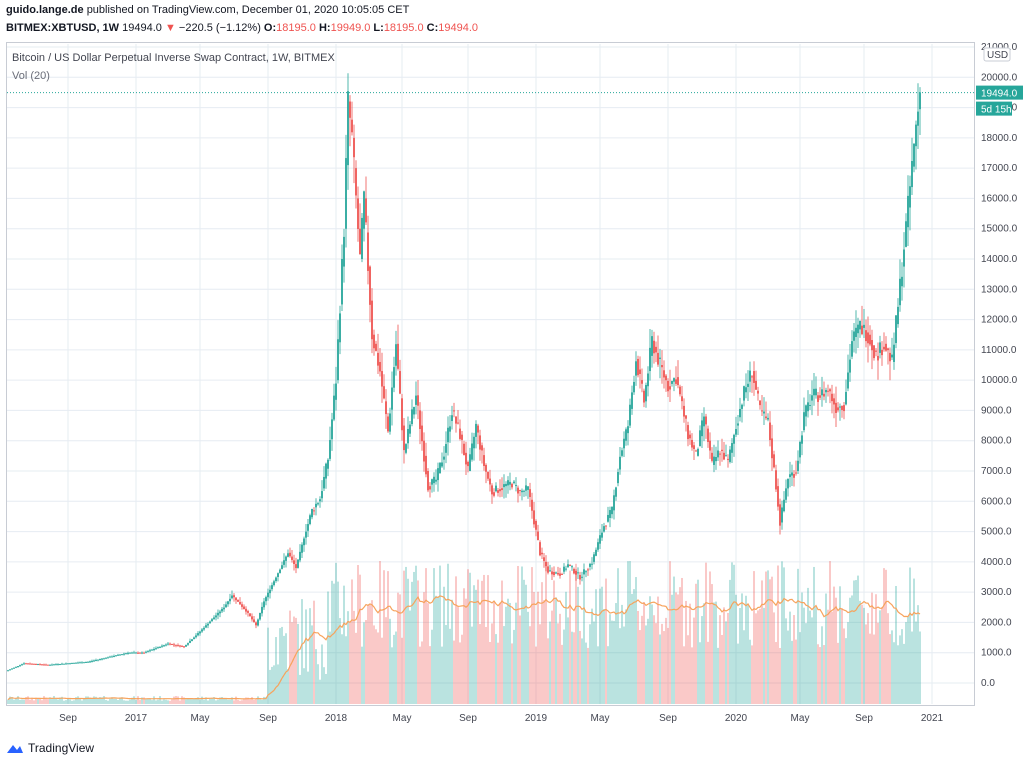 The width and height of the screenshot is (1024, 768). What do you see at coordinates (45, 10) in the screenshot?
I see `publisher-name: guido.lange.de` at bounding box center [45, 10].